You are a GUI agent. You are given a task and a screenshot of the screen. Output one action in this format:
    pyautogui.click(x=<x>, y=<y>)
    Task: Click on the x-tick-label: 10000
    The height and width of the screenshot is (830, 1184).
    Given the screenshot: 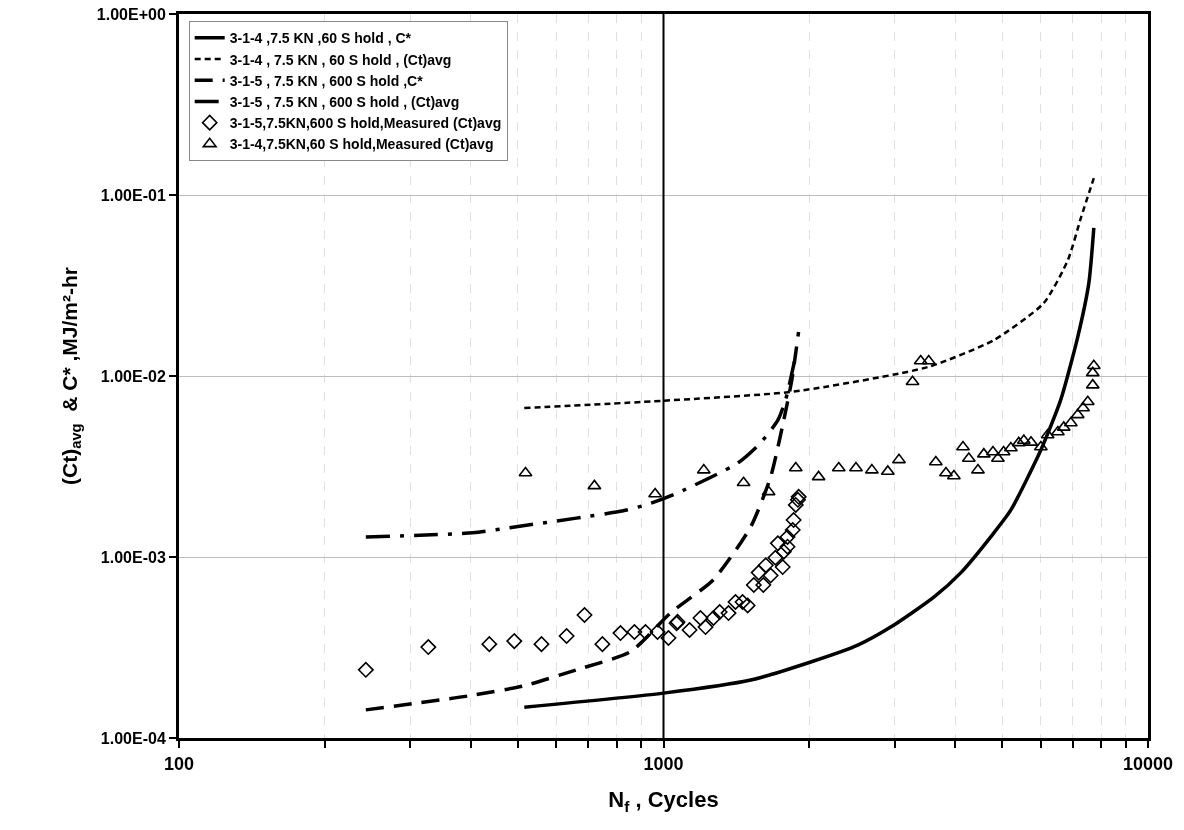 What is the action you would take?
    pyautogui.click(x=1148, y=763)
    